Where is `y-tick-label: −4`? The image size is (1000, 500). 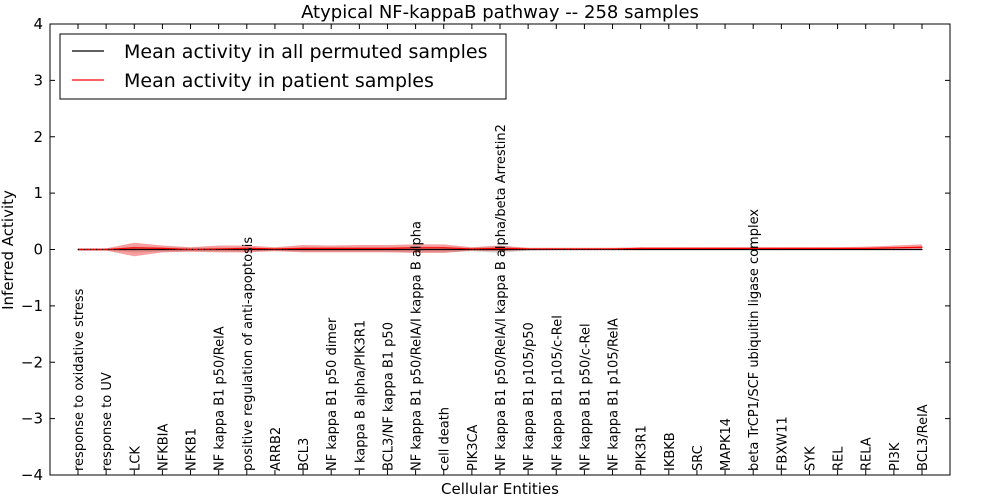 y-tick-label: −4 is located at coordinates (32, 475).